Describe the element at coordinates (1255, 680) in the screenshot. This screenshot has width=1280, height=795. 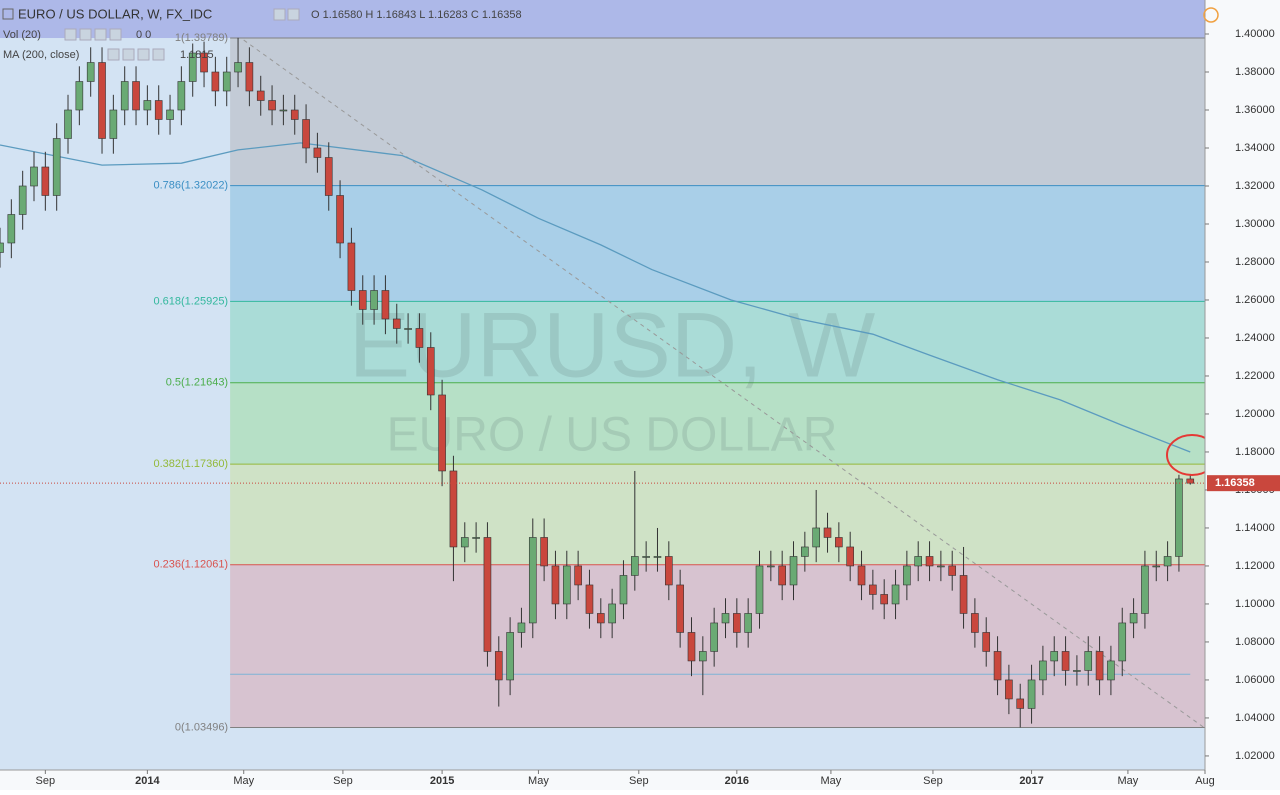
I see `y-tick-label: 1.06000` at that location.